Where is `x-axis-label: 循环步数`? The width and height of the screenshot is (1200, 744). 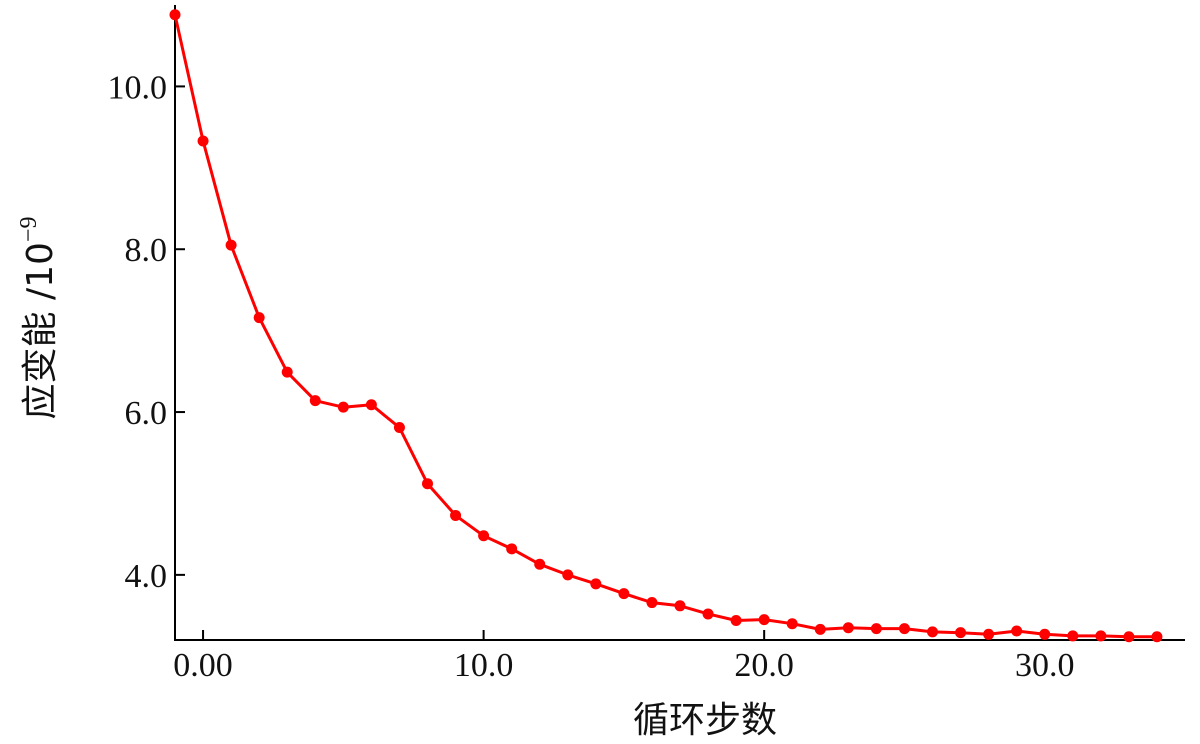
x-axis-label: 循环步数 is located at coordinates (705, 720).